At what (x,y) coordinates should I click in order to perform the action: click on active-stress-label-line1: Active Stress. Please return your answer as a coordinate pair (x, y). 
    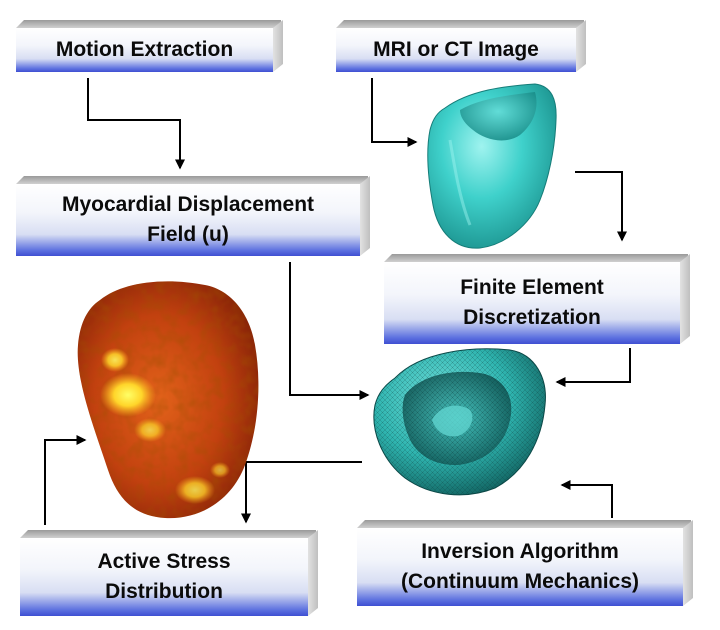
    Looking at the image, I should click on (164, 561).